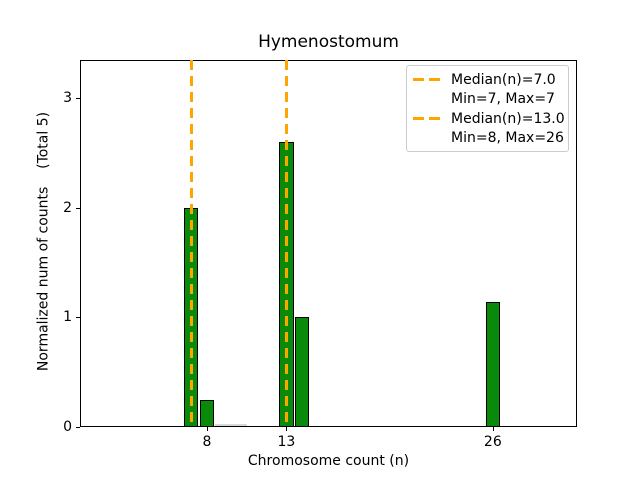 This screenshot has width=640, height=480. I want to click on y-tick-label: 2, so click(67, 207).